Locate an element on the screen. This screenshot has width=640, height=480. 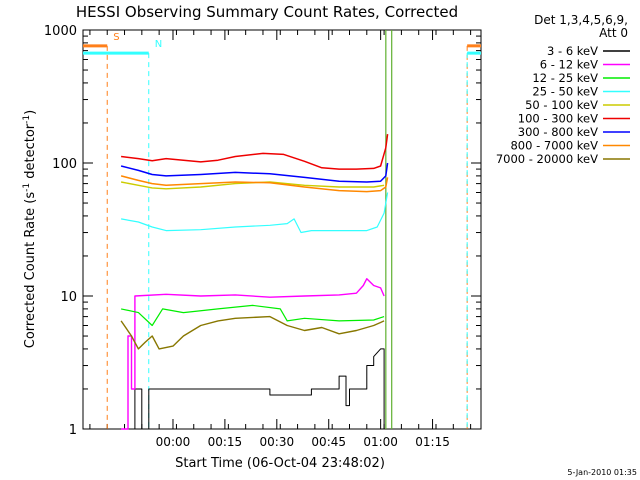
y-tick-label: 10 is located at coordinates (68, 297).